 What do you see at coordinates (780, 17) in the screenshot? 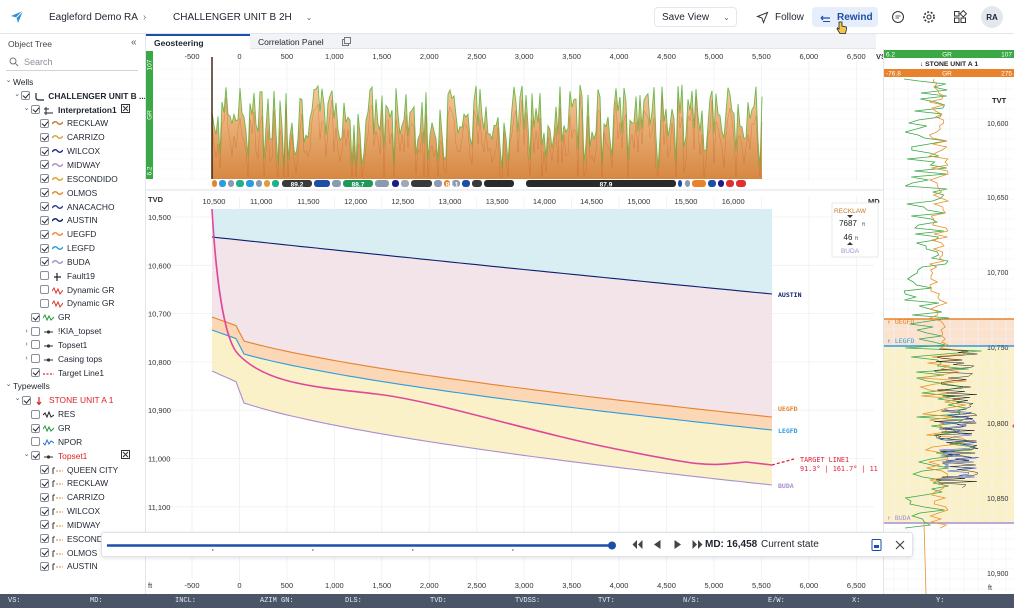
I see `follow-button: Follow` at bounding box center [780, 17].